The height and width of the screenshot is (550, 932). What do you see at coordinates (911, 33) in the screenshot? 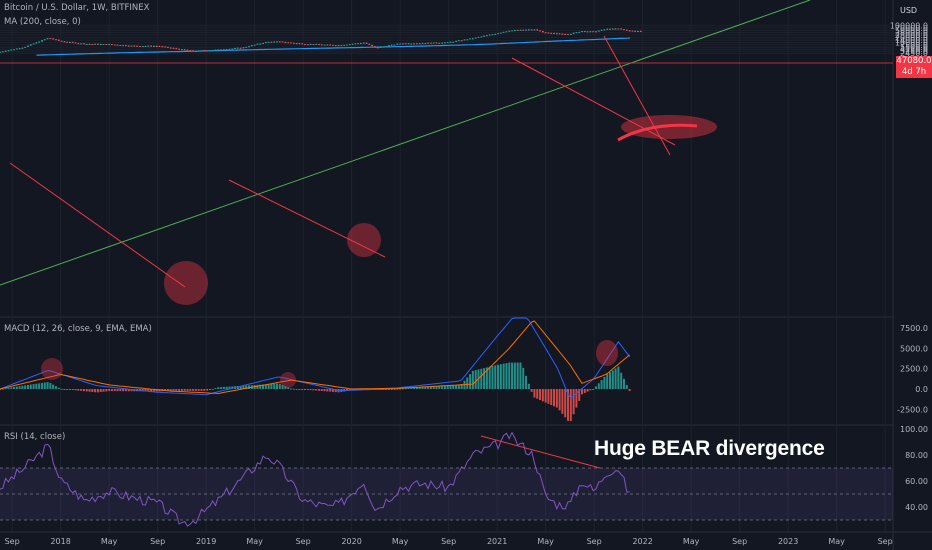
I see `price-tick-label: 38000.0` at bounding box center [911, 33].